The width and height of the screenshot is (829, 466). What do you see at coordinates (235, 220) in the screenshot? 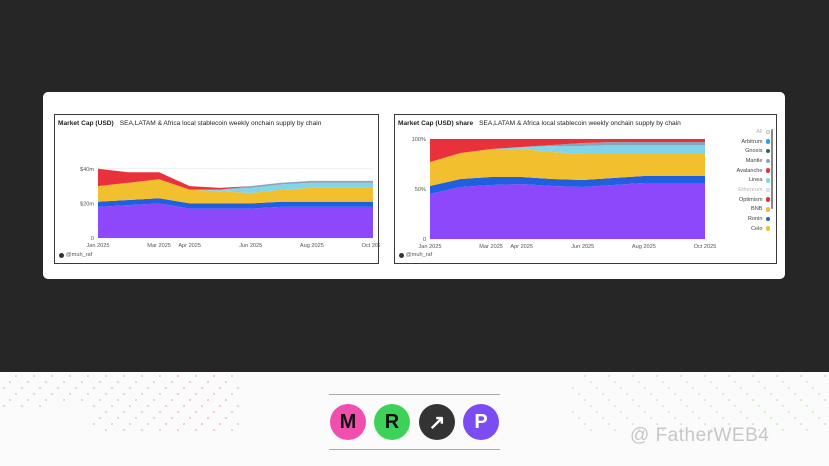
I see `area-purple-base` at bounding box center [235, 220].